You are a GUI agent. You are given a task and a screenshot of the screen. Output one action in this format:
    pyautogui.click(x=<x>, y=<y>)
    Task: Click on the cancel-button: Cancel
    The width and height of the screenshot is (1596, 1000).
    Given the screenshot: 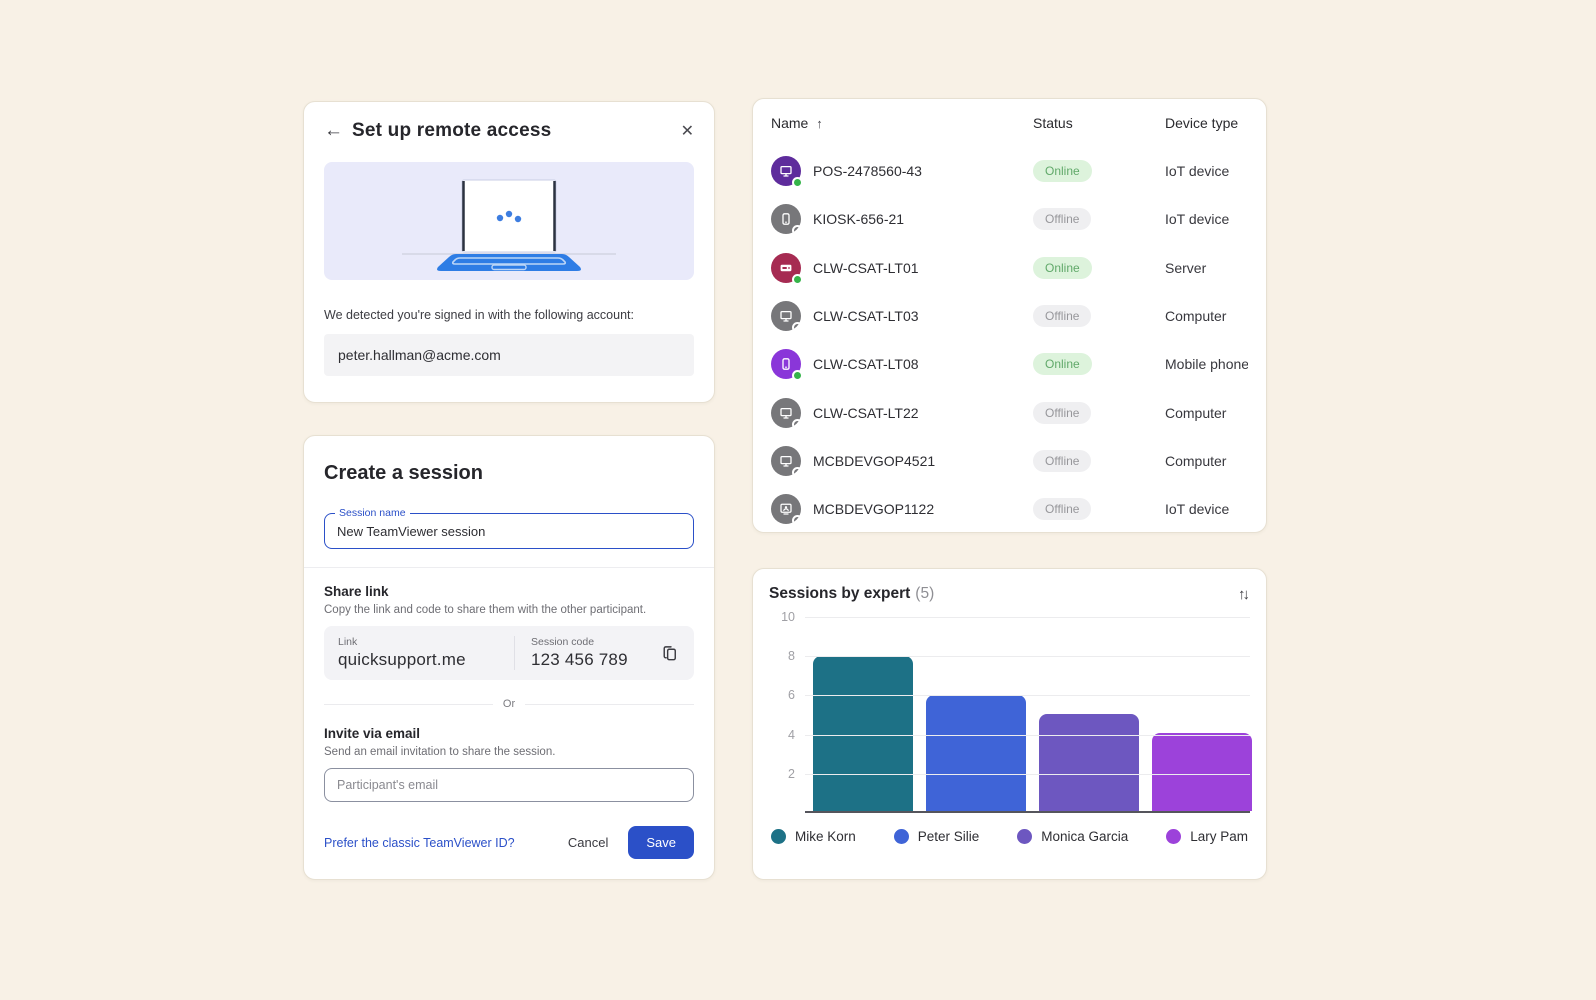 What is the action you would take?
    pyautogui.click(x=588, y=842)
    